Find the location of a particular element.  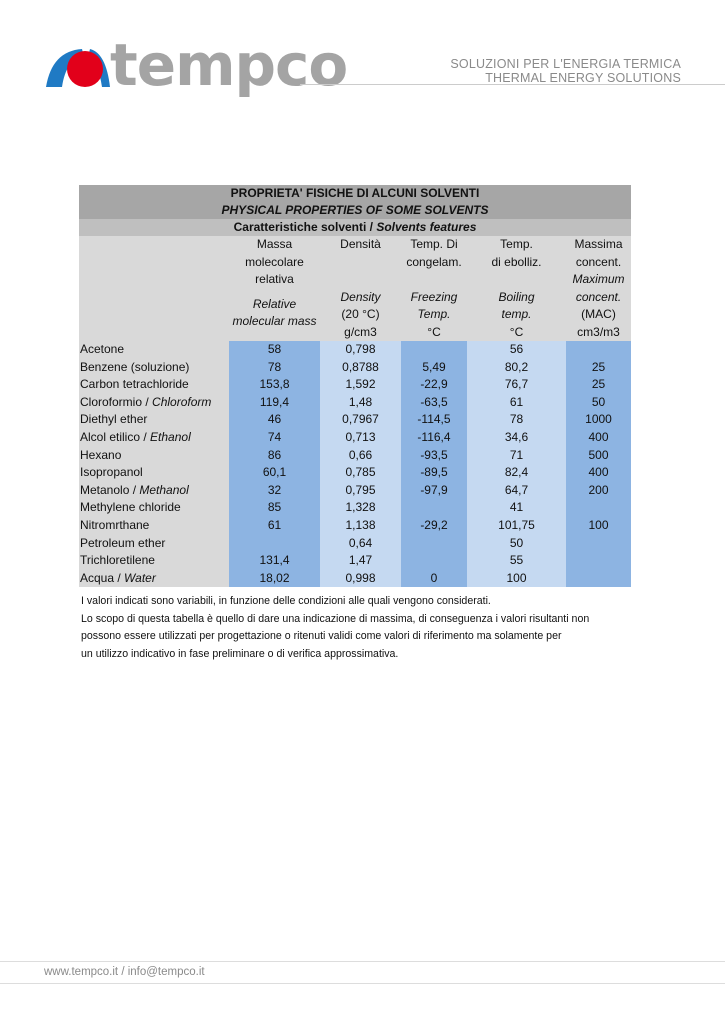

header-it: congelam. is located at coordinates (434, 261).